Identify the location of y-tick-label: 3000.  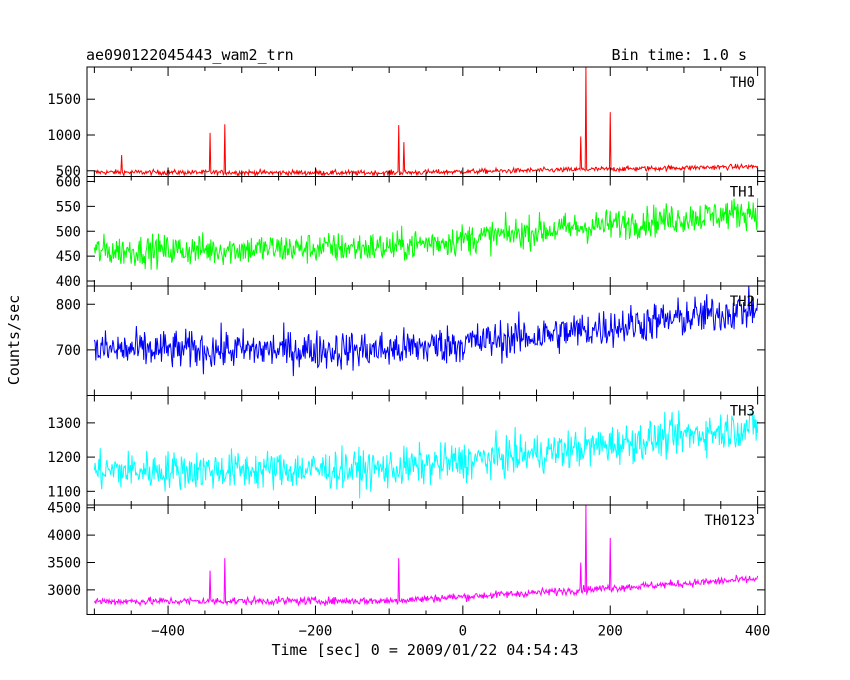
(64, 591).